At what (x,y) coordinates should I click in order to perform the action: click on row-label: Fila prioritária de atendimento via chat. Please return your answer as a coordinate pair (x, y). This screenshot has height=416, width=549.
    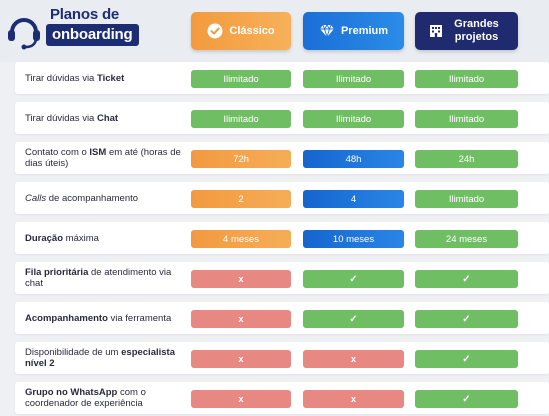
    Looking at the image, I should click on (98, 278).